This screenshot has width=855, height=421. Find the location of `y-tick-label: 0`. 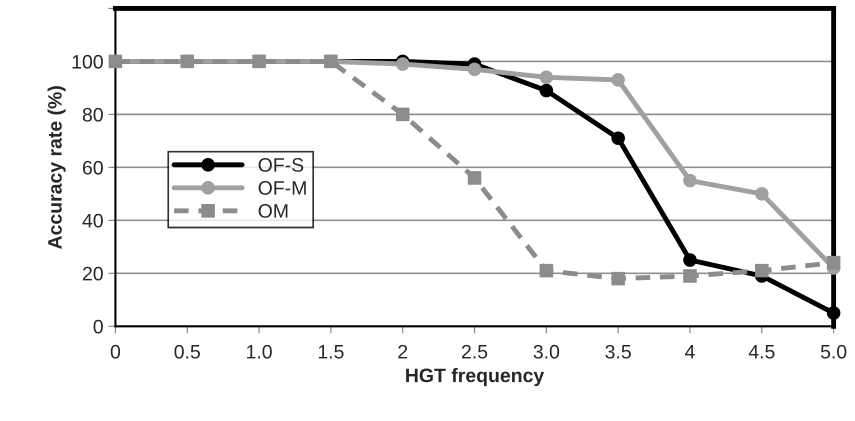

y-tick-label: 0 is located at coordinates (98, 327).